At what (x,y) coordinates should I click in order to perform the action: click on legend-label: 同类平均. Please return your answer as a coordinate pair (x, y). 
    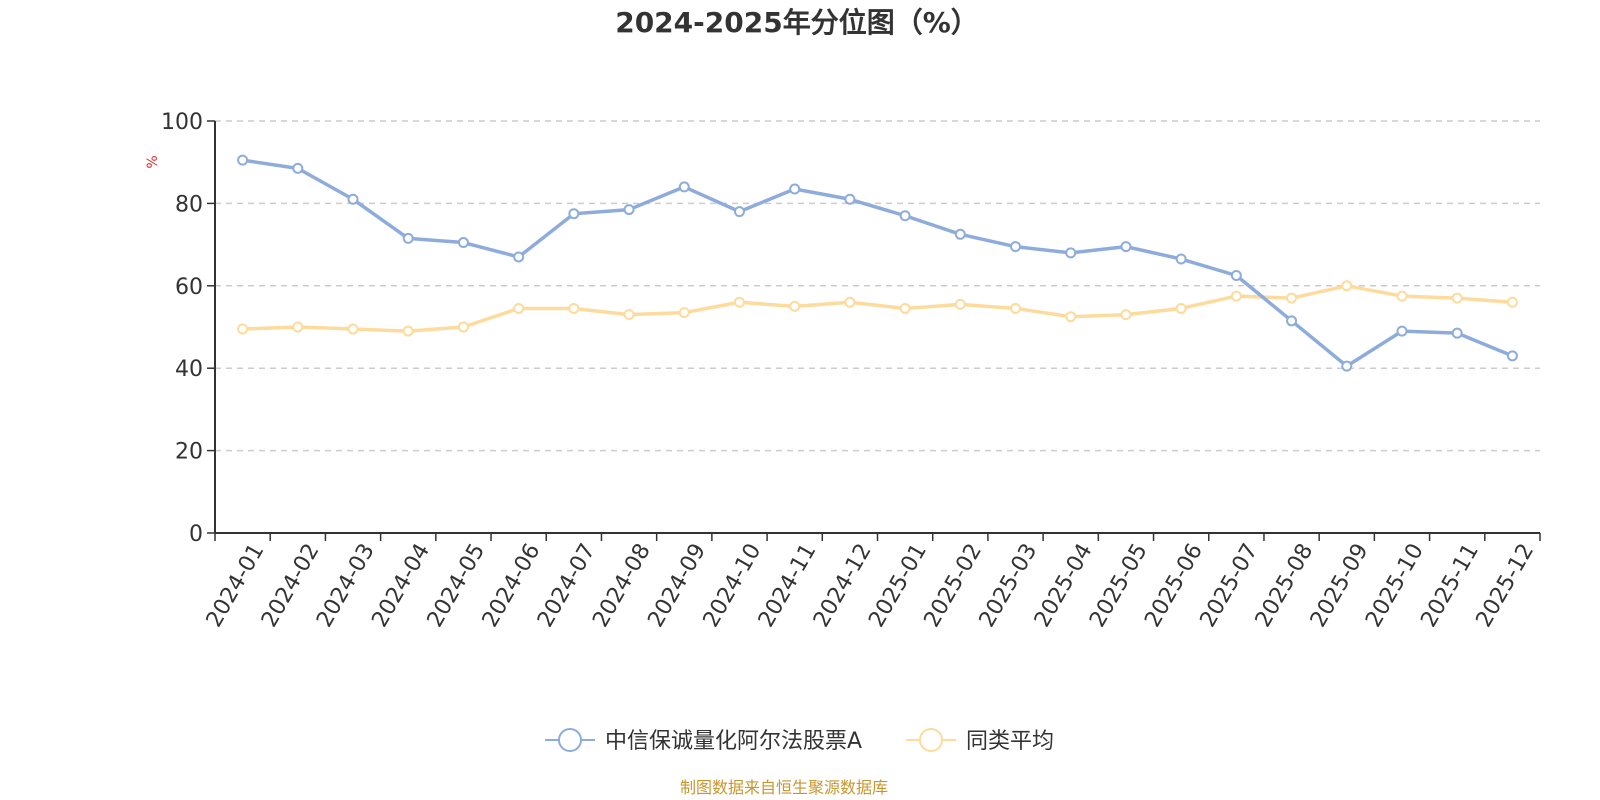
    Looking at the image, I should click on (1010, 741).